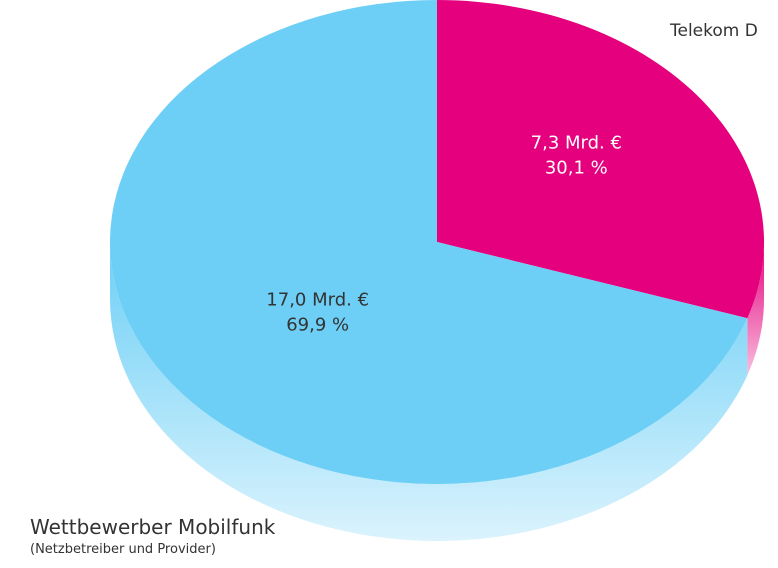 This screenshot has width=778, height=568. I want to click on category-label: Wettbewerber Mobilfunk, so click(153, 527).